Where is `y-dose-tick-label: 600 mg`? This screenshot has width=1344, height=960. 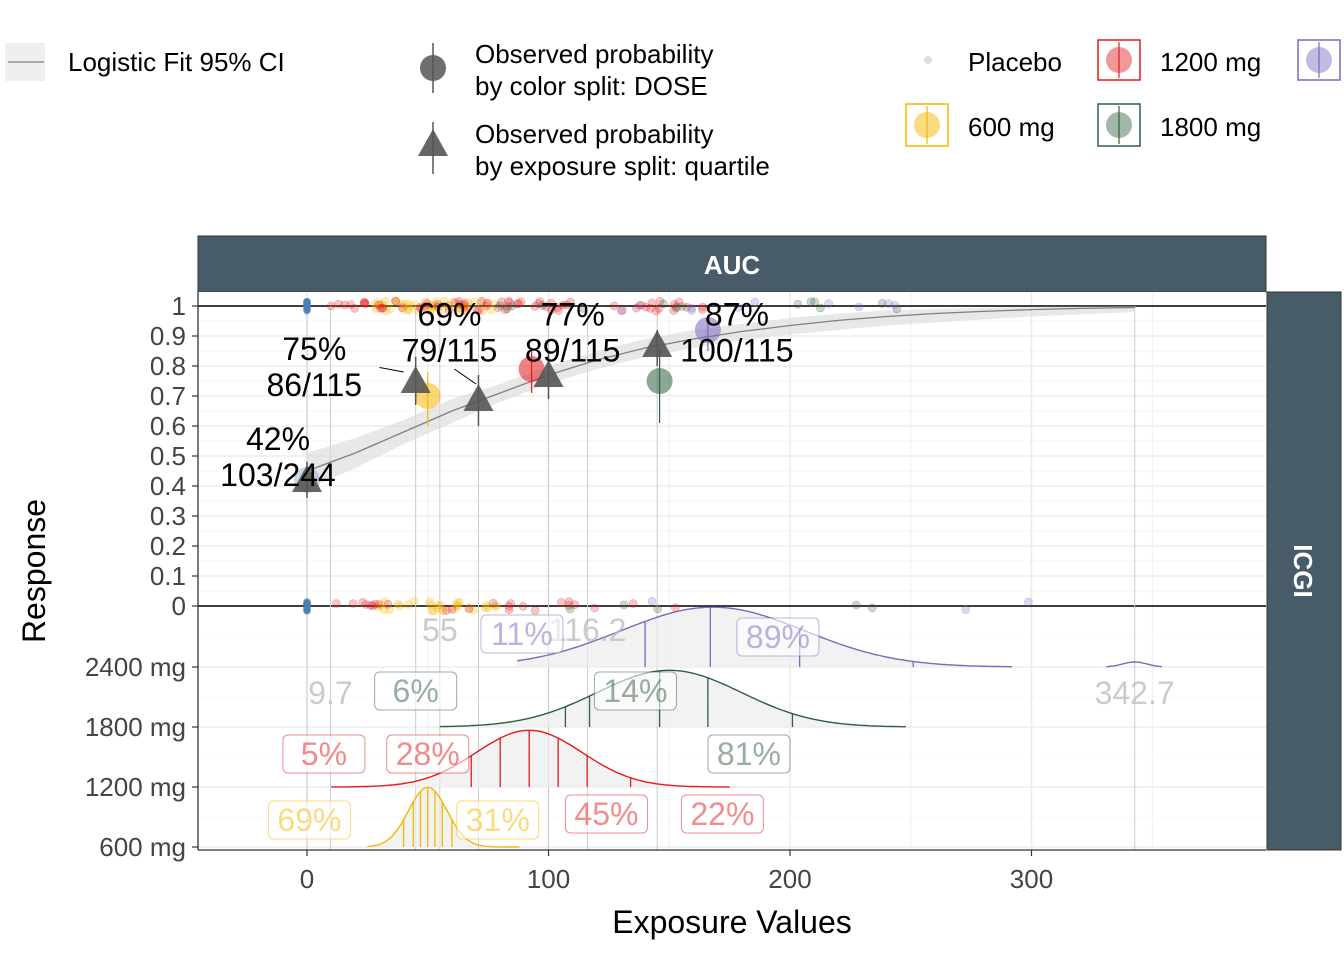 y-dose-tick-label: 600 mg is located at coordinates (142, 847).